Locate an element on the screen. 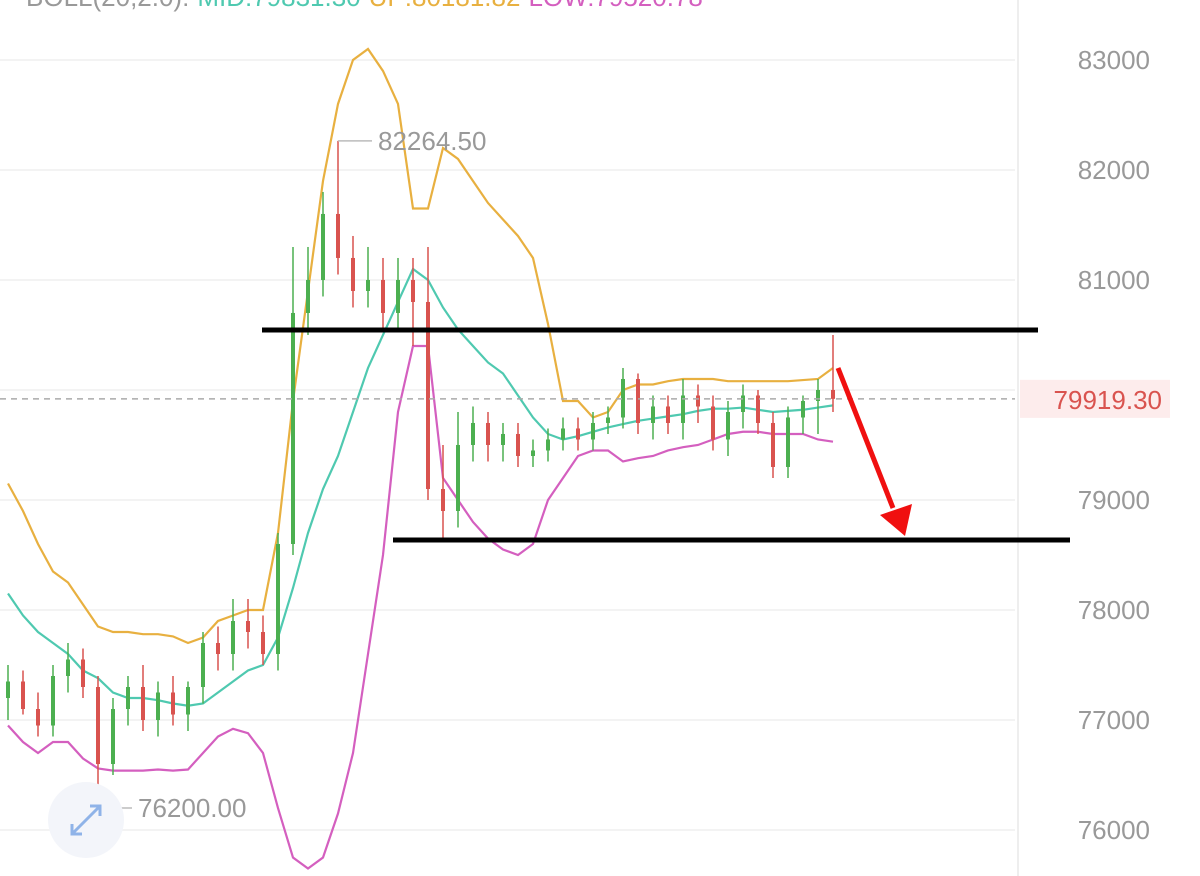 The image size is (1200, 876). last-price-label: 79919.30 is located at coordinates (1108, 400).